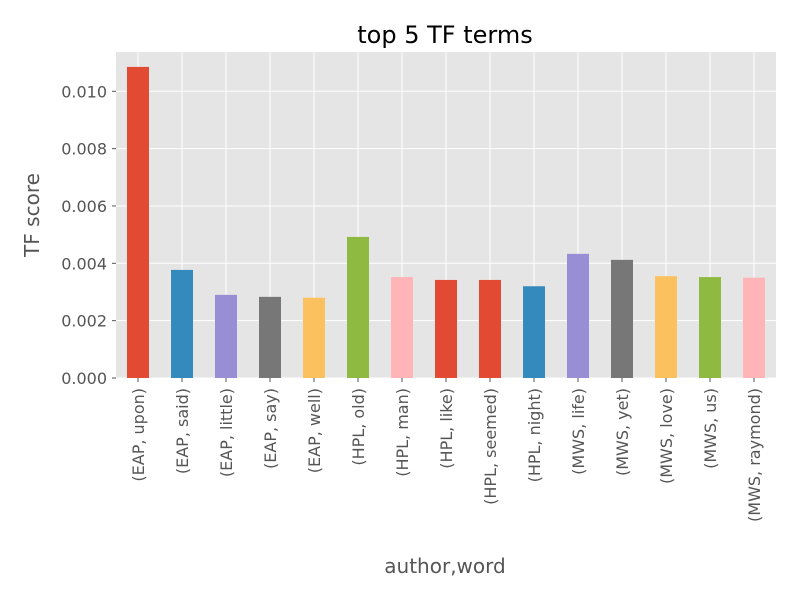  Describe the element at coordinates (88, 235) in the screenshot. I see `y-axis-ticks: 0.000 0.002 0.004 0.006 0.008 0.010` at that location.